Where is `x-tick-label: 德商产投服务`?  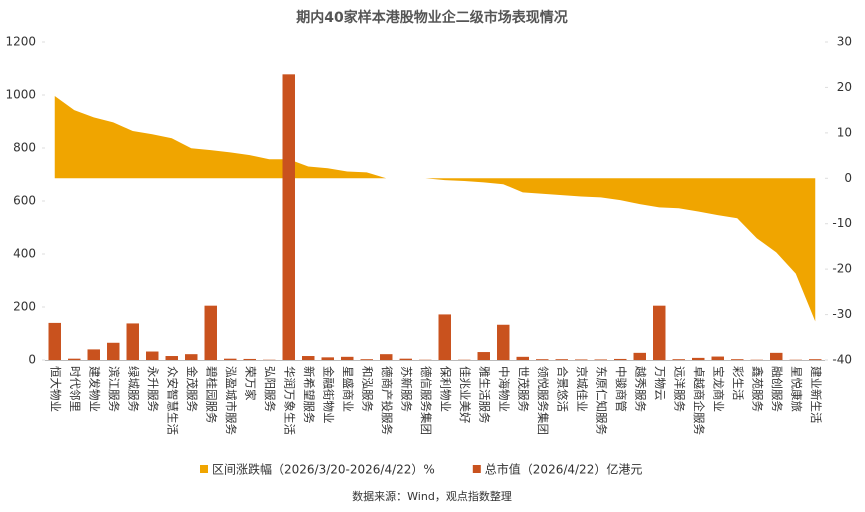
x-tick-label: 德商产投服务 is located at coordinates (387, 400).